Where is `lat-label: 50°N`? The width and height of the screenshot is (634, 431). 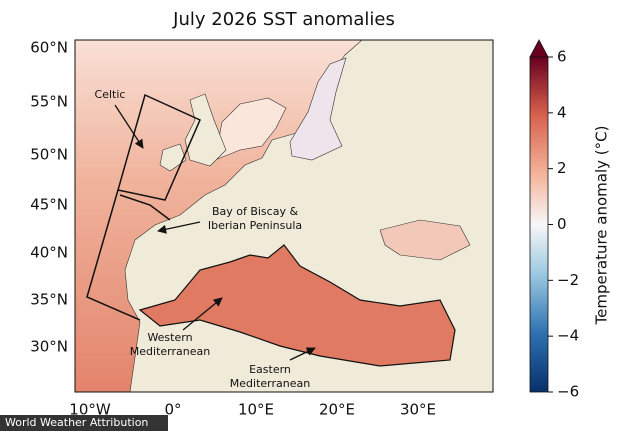 lat-label: 50°N is located at coordinates (49, 155).